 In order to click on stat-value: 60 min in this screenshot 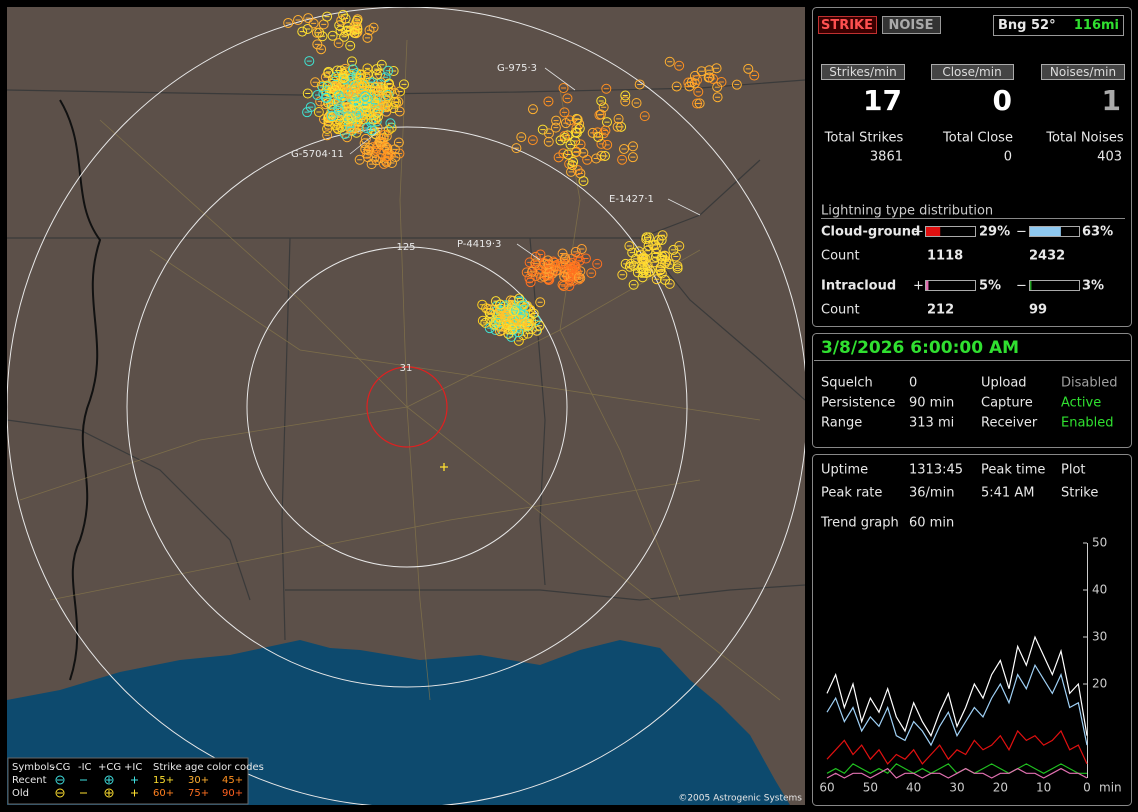, I will do `click(931, 523)`.